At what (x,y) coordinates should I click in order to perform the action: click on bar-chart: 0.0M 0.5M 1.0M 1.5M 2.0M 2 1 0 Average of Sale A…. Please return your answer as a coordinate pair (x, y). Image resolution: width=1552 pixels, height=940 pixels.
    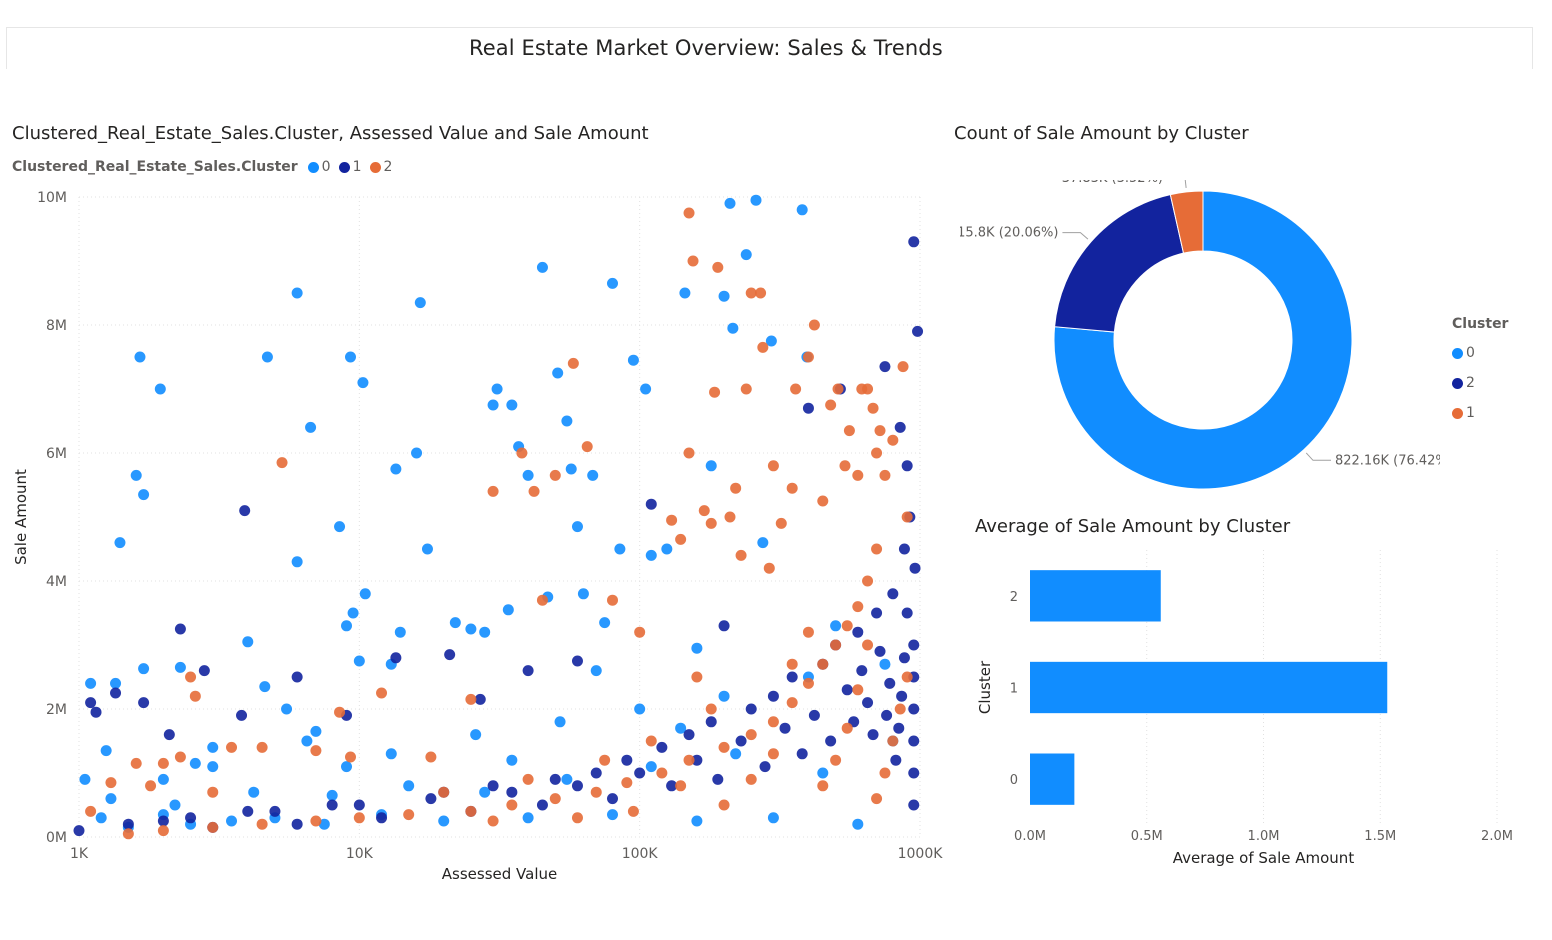
    Looking at the image, I should click on (1250, 710).